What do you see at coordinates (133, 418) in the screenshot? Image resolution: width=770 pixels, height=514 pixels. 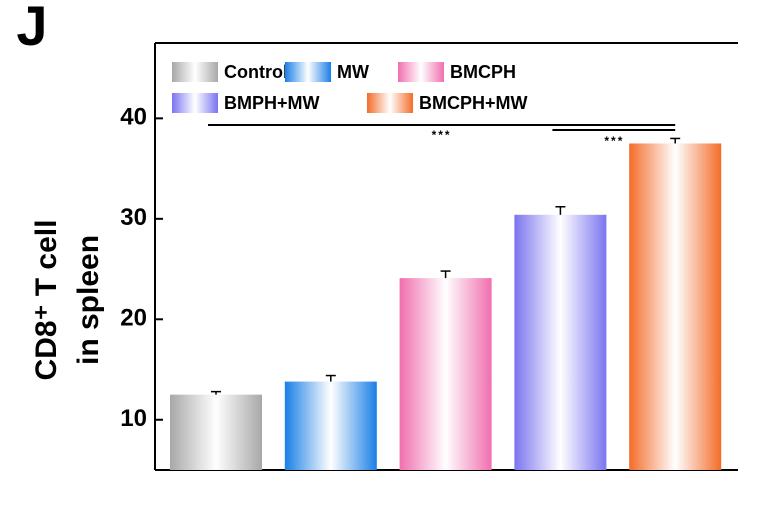 I see `y-tick-label: 10` at bounding box center [133, 418].